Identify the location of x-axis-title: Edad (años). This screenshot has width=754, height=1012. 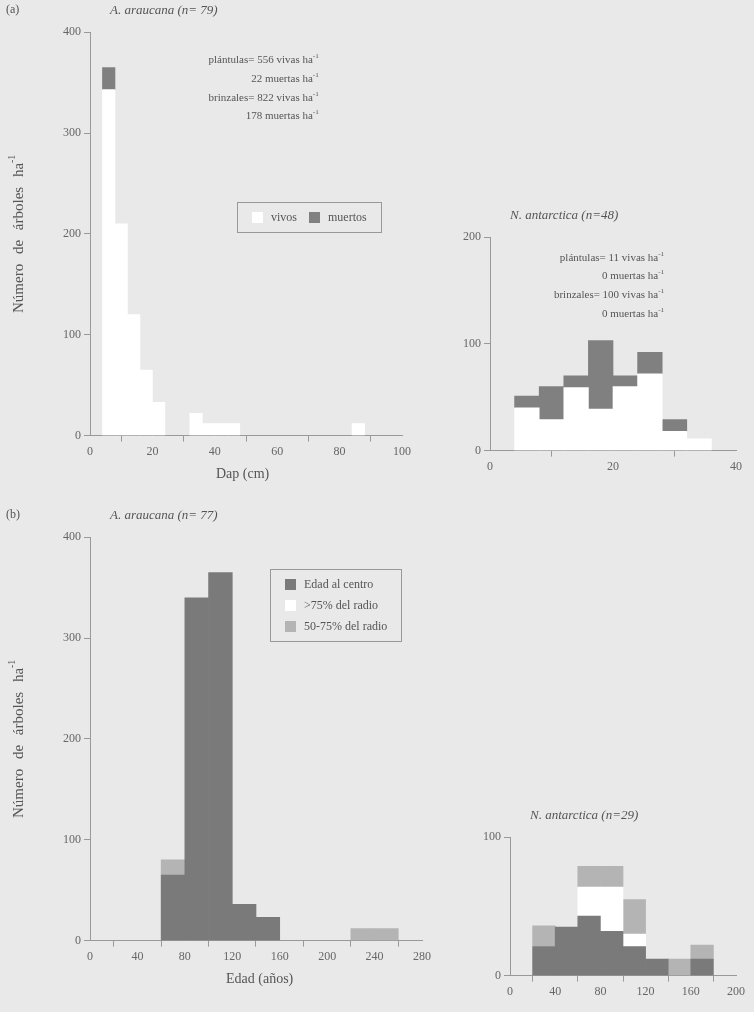
(260, 979).